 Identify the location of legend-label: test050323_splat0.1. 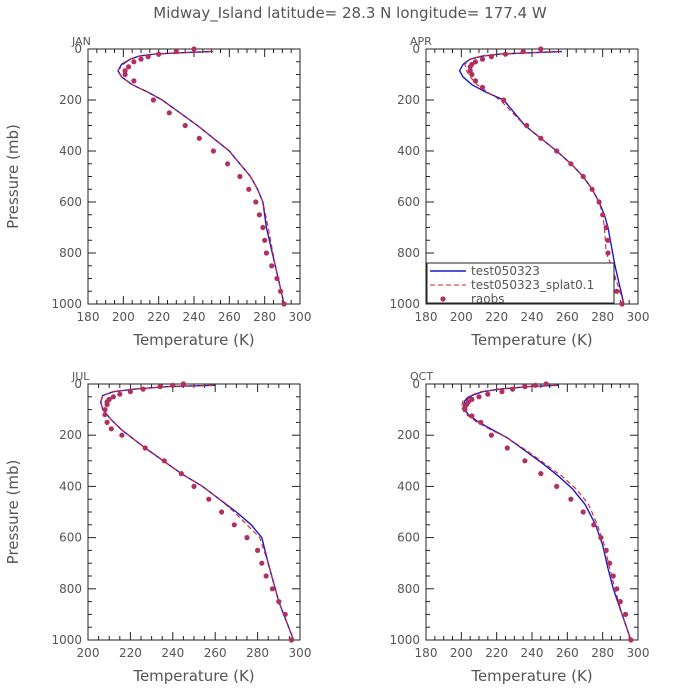
(532, 285).